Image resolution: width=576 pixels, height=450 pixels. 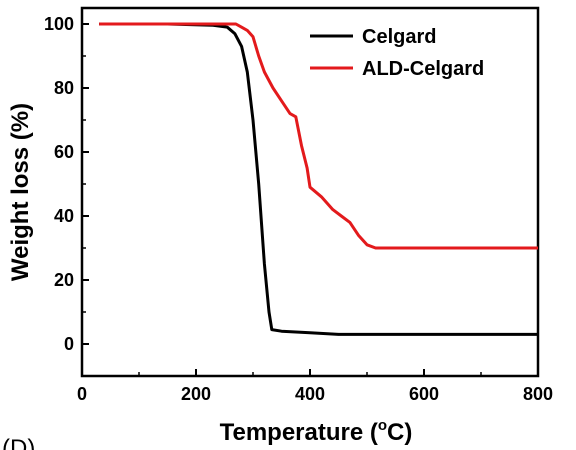 I want to click on x-axis-ticks: 0 200 400 600 800, so click(x=315, y=386).